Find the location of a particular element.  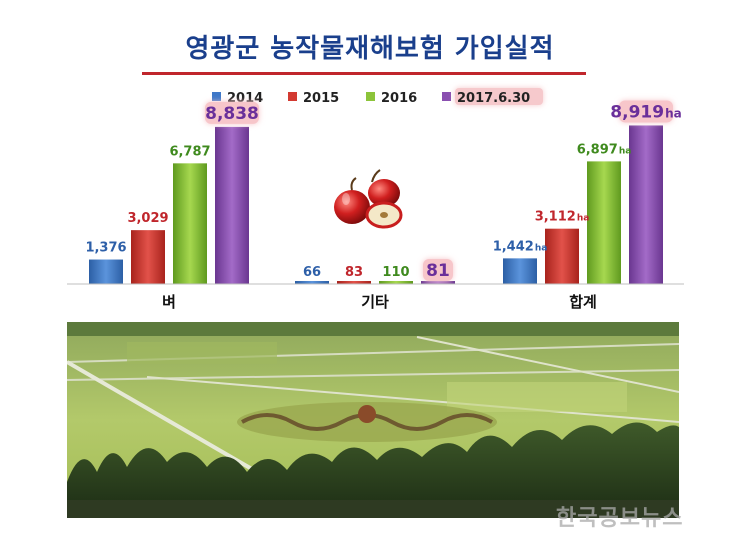

title-underline is located at coordinates (364, 73).